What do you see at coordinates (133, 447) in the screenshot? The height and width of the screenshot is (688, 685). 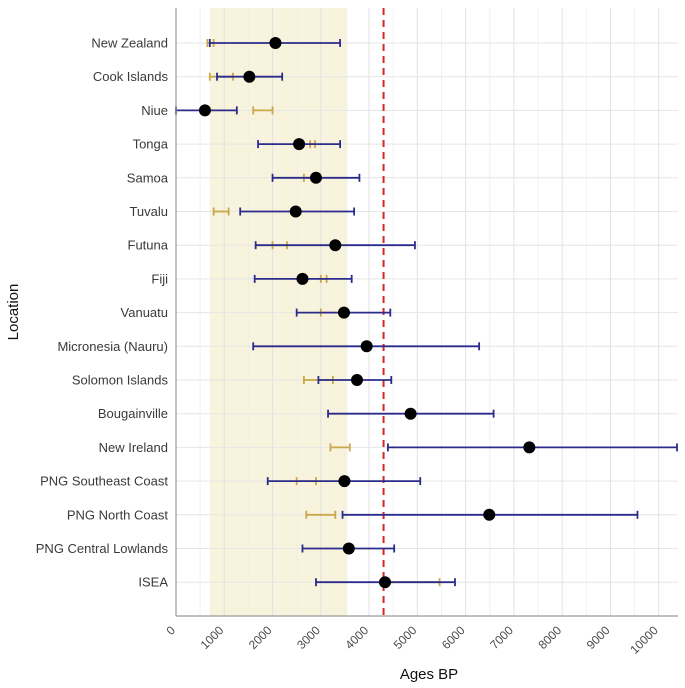 I see `y-tick-label: New Ireland` at bounding box center [133, 447].